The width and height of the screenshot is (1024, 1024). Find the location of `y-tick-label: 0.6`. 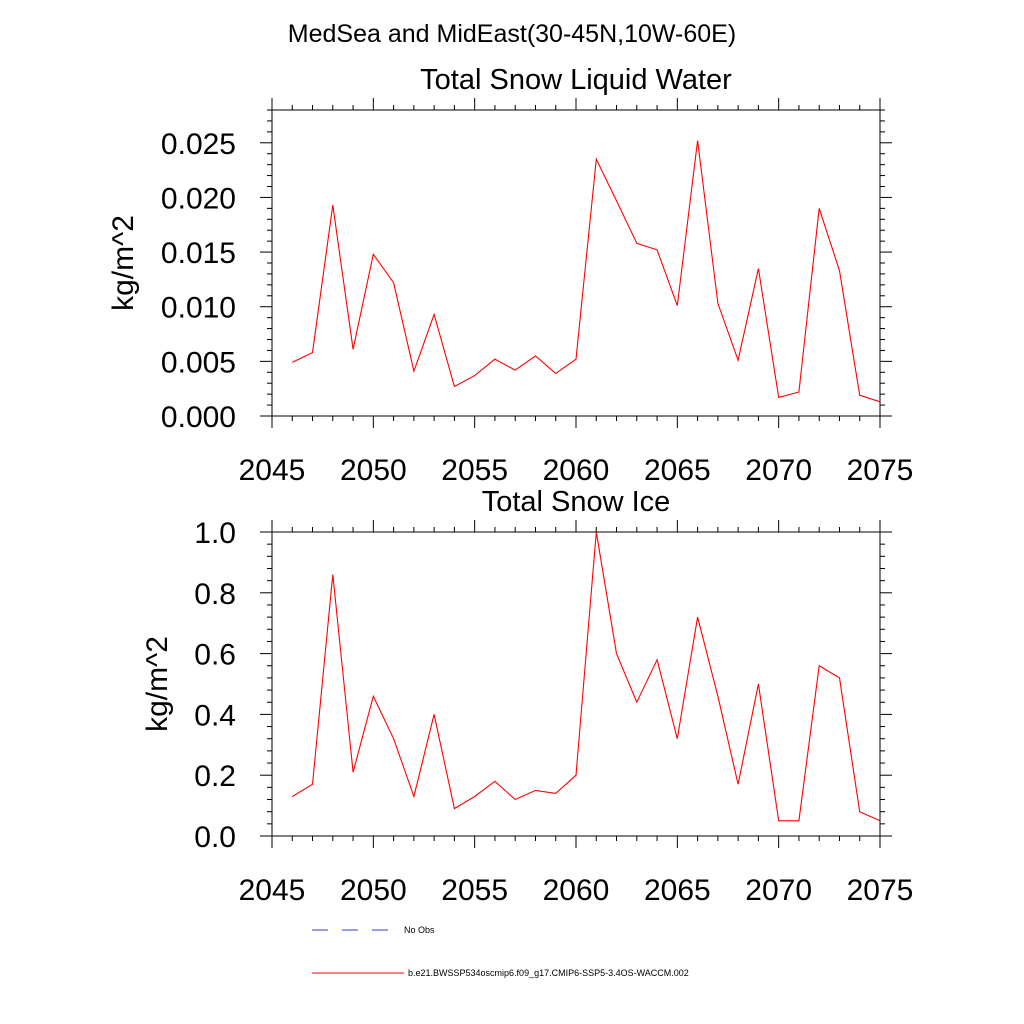

y-tick-label: 0.6 is located at coordinates (215, 655).